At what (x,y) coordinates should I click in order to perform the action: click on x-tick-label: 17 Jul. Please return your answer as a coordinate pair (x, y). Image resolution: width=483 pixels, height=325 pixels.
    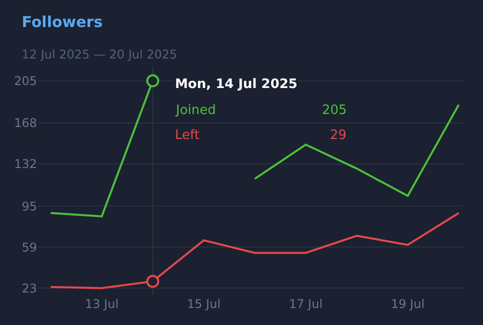
    Looking at the image, I should click on (305, 304).